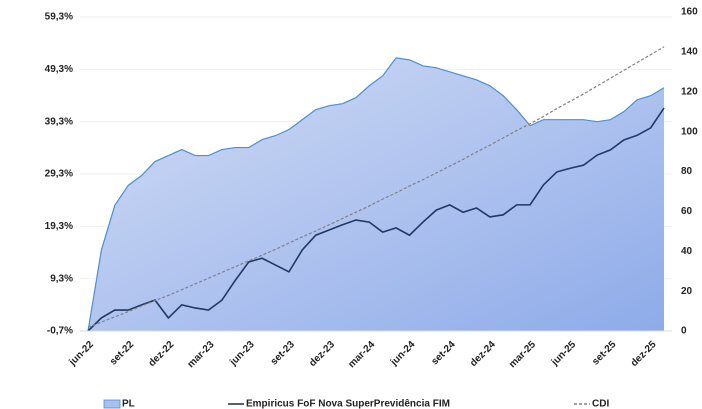 This screenshot has height=409, width=702. I want to click on y2-tick-label: 40, so click(687, 251).